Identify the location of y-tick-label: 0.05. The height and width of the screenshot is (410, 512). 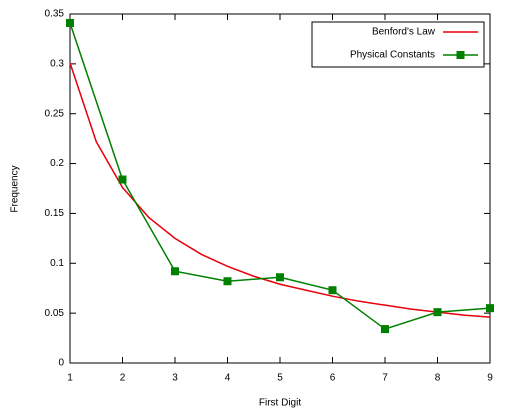
(55, 313).